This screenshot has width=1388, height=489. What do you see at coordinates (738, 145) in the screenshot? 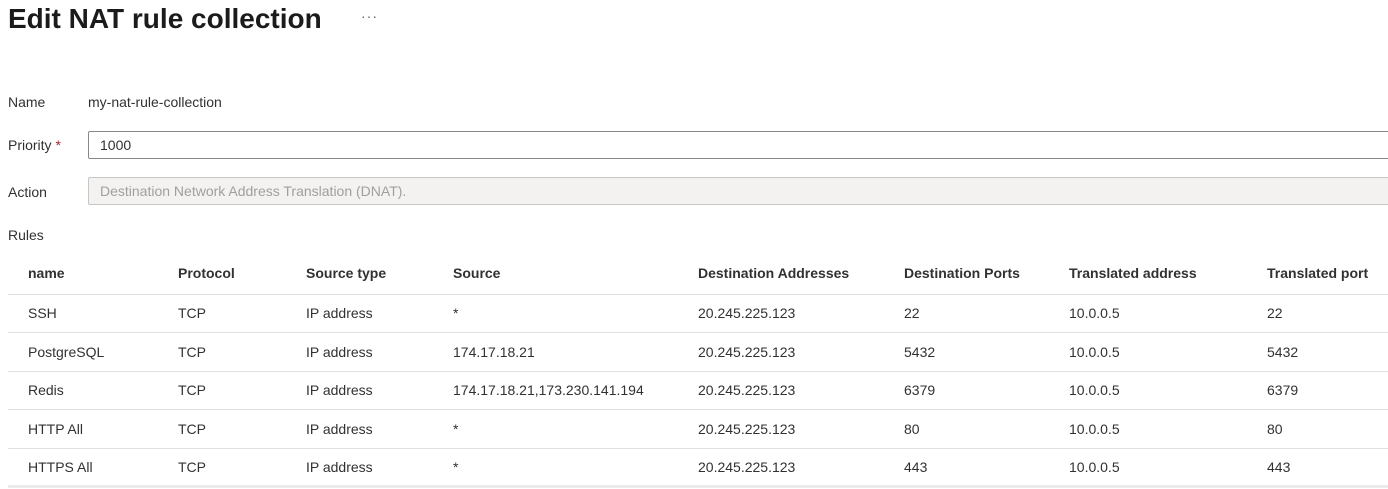
I see `priority-input` at bounding box center [738, 145].